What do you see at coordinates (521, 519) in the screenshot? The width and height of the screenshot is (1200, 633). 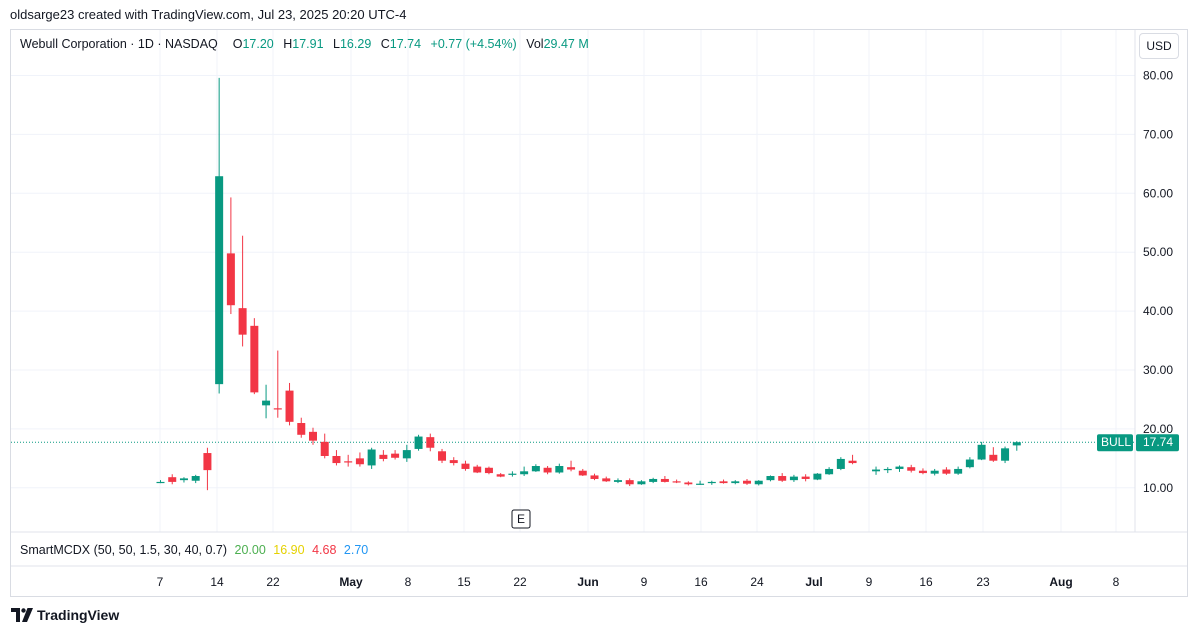 I see `earnings-marker: E` at bounding box center [521, 519].